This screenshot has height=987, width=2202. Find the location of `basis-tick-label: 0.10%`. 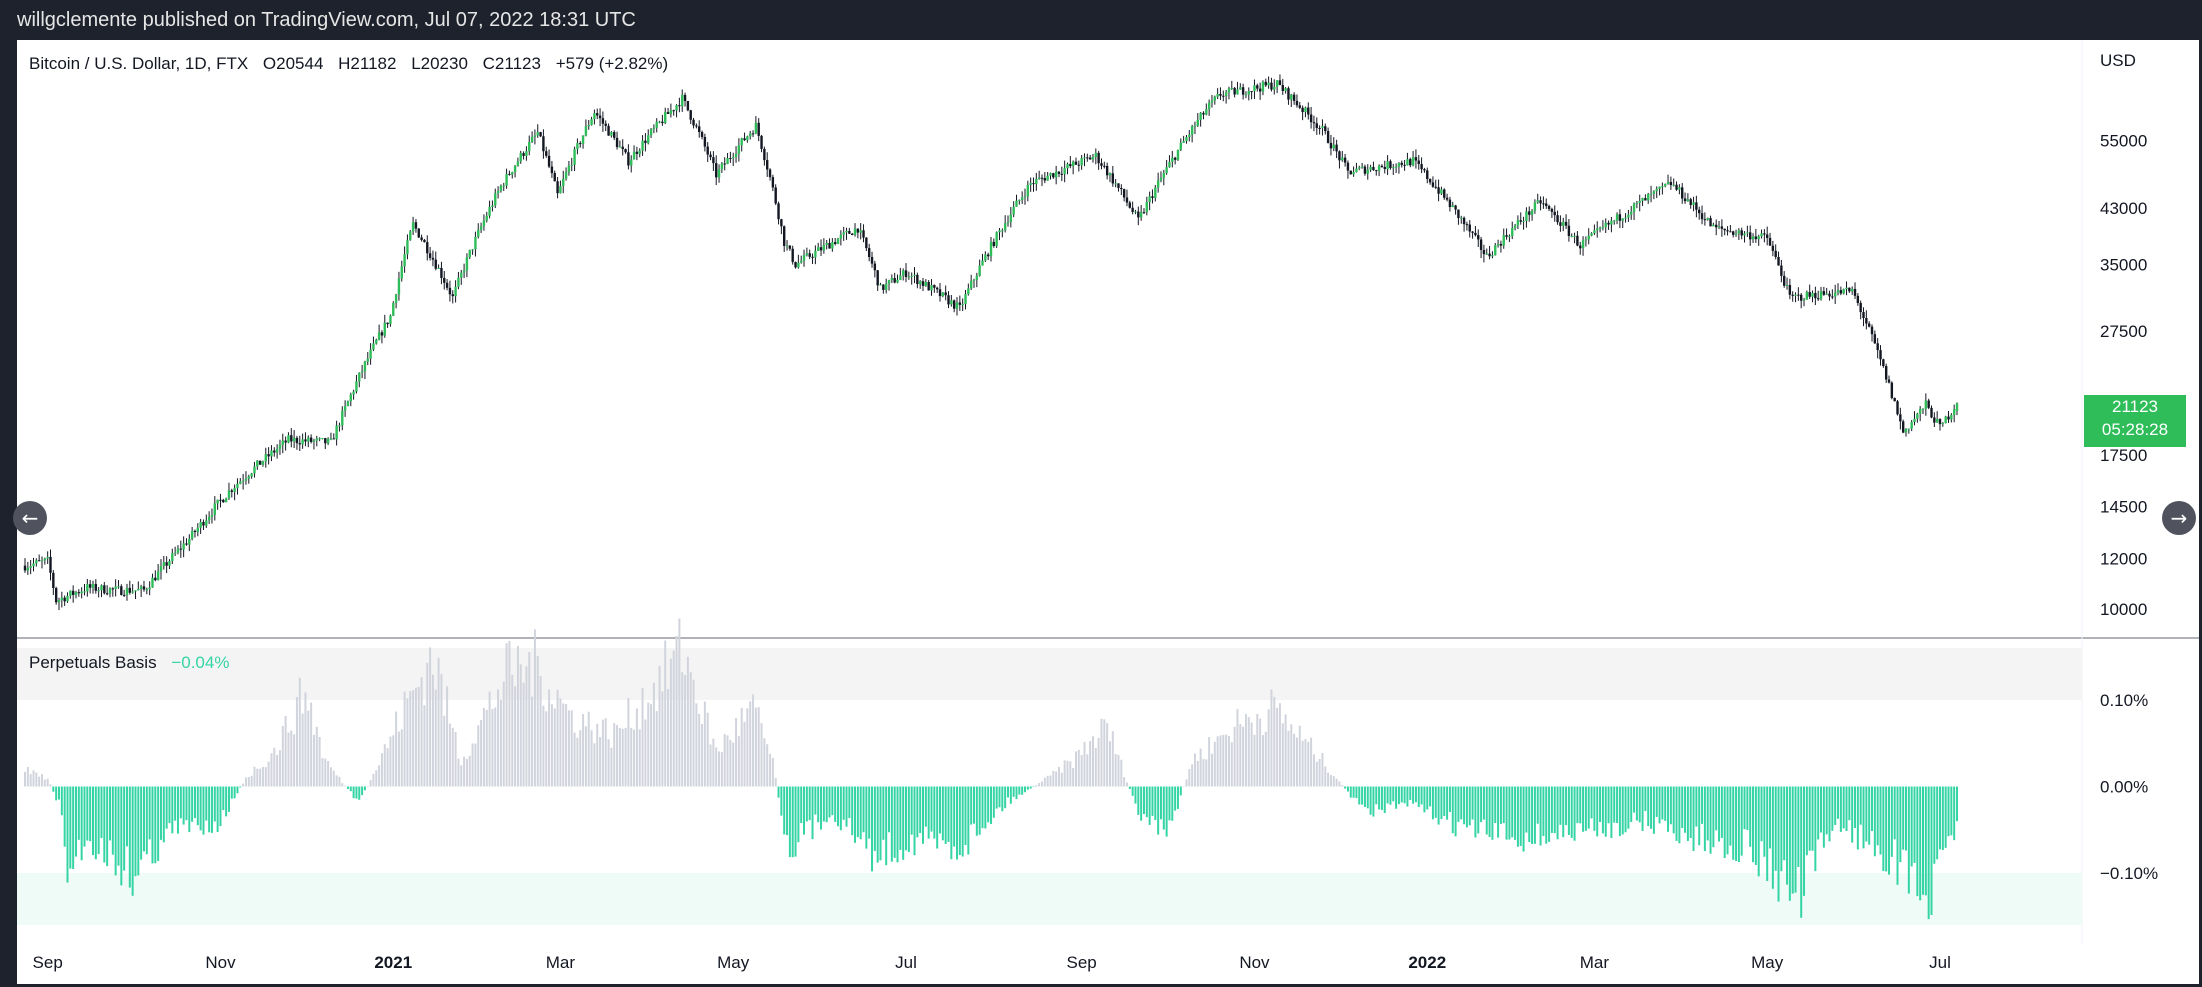

basis-tick-label: 0.10% is located at coordinates (2124, 700).